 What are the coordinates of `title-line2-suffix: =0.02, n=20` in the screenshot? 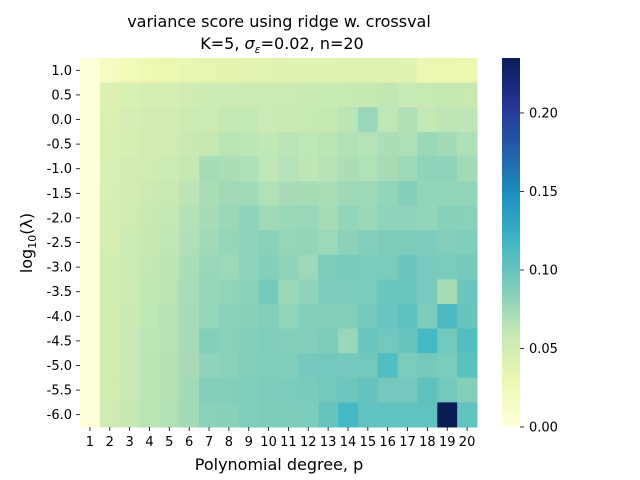 It's located at (312, 43).